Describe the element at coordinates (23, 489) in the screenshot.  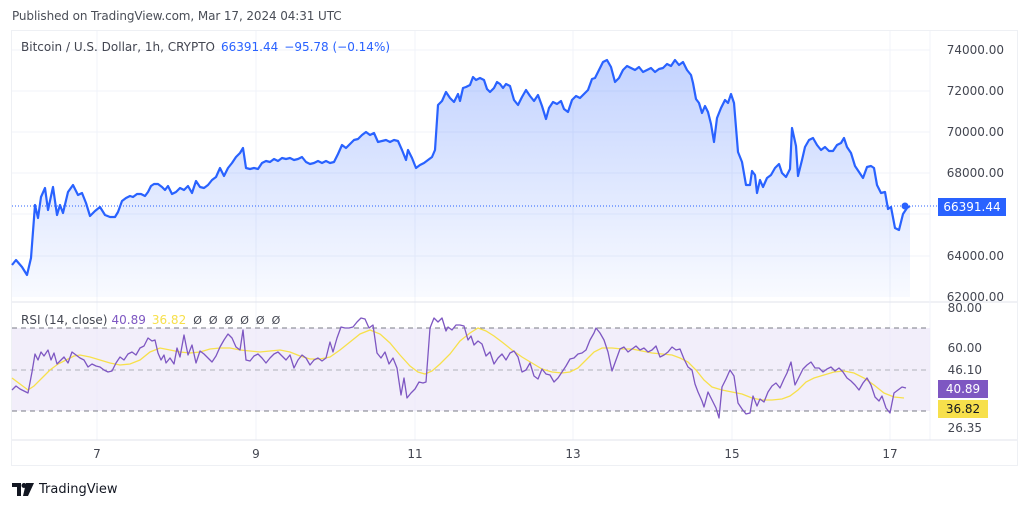
I see `tradingview-icon` at that location.